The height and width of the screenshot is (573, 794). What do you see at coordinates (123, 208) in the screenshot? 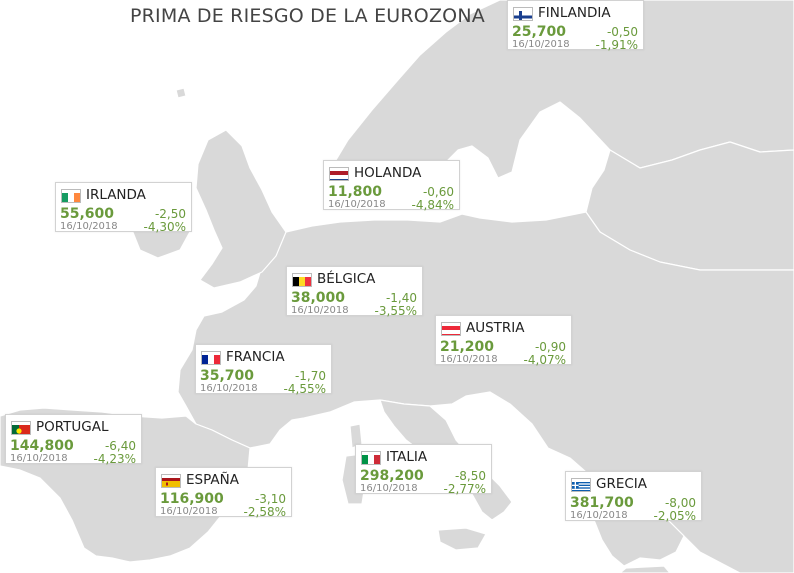
I see `country-card-ireland: IRLANDA 55,600 -2,50 16/10/2018 -4,30%` at bounding box center [123, 208].